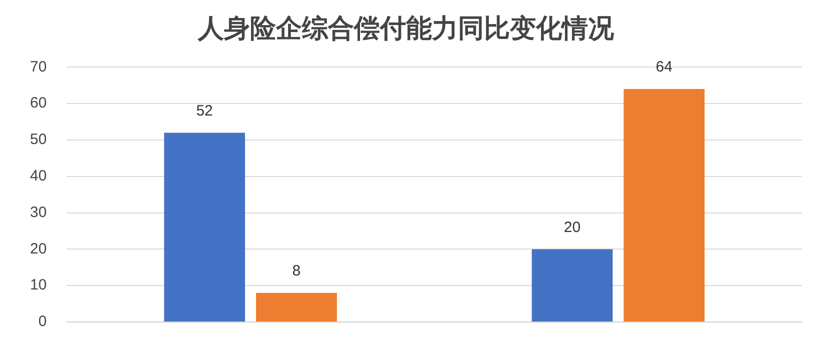 Image resolution: width=832 pixels, height=354 pixels. I want to click on y-tick-label: 0, so click(42, 321).